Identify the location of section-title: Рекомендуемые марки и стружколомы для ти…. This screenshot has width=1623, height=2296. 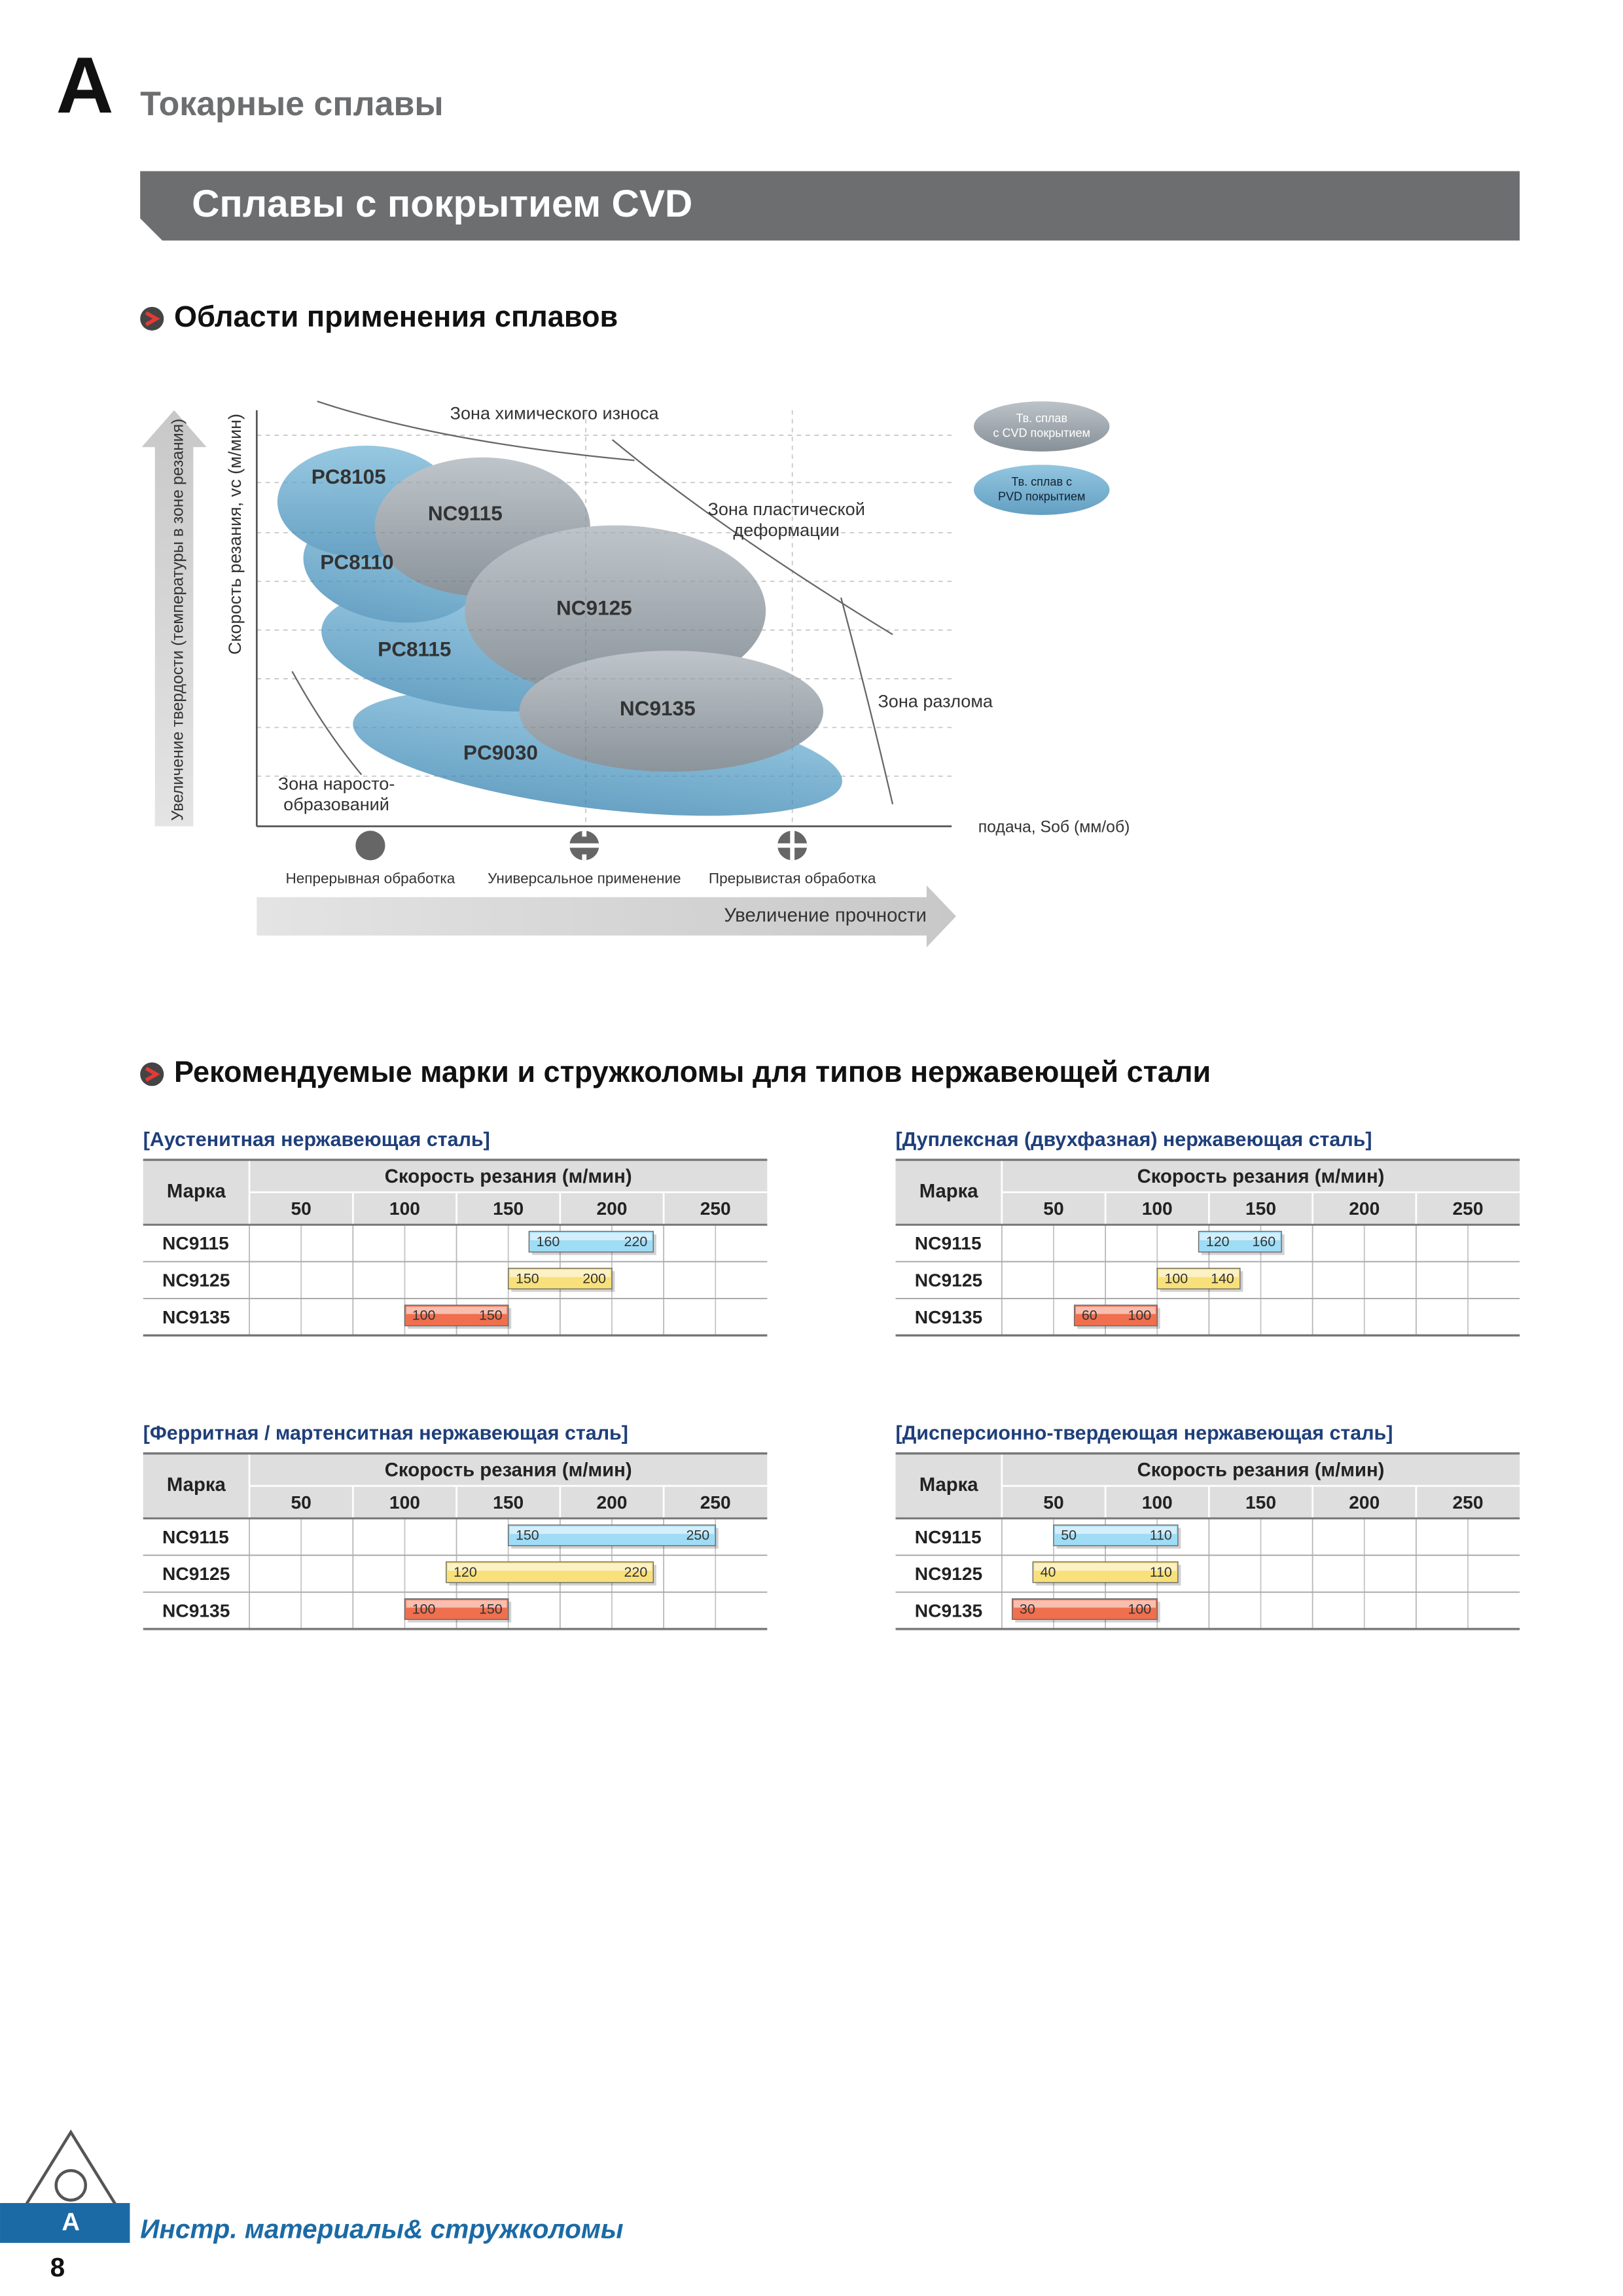
(693, 1071).